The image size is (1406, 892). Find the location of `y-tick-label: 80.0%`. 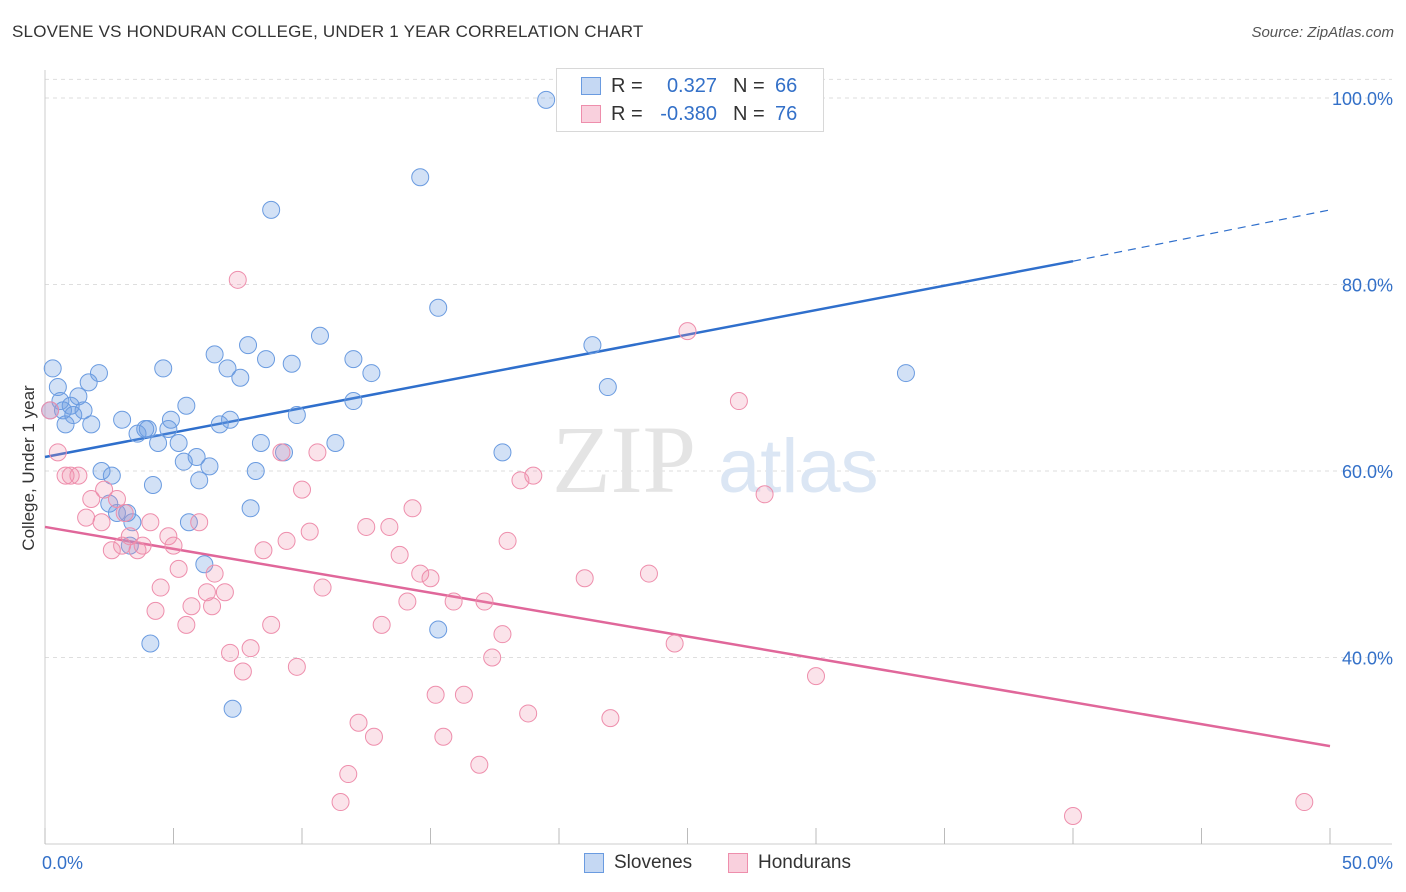

y-tick-label: 80.0% is located at coordinates (1367, 285).